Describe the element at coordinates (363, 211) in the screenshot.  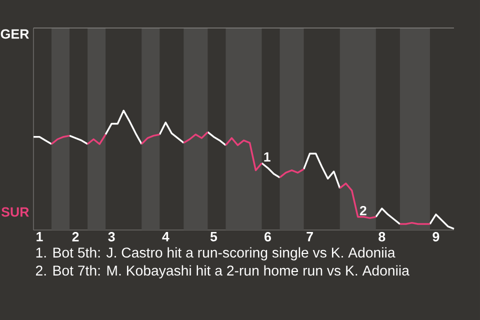
I see `annotation: 2` at that location.